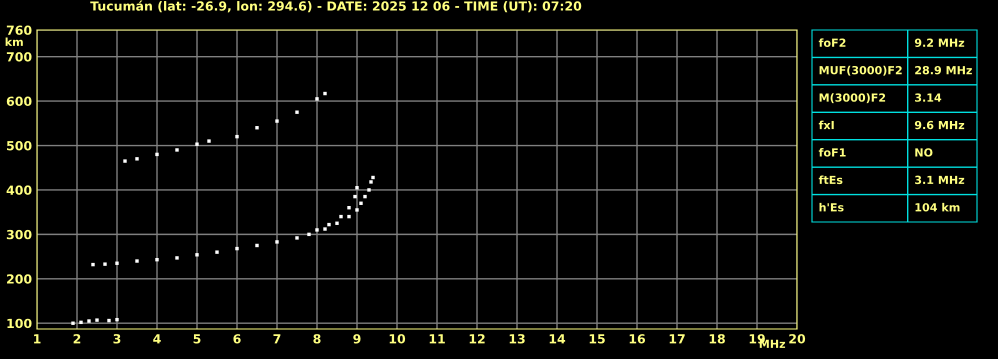  Describe the element at coordinates (19, 57) in the screenshot. I see `y-tick-label: 700` at that location.